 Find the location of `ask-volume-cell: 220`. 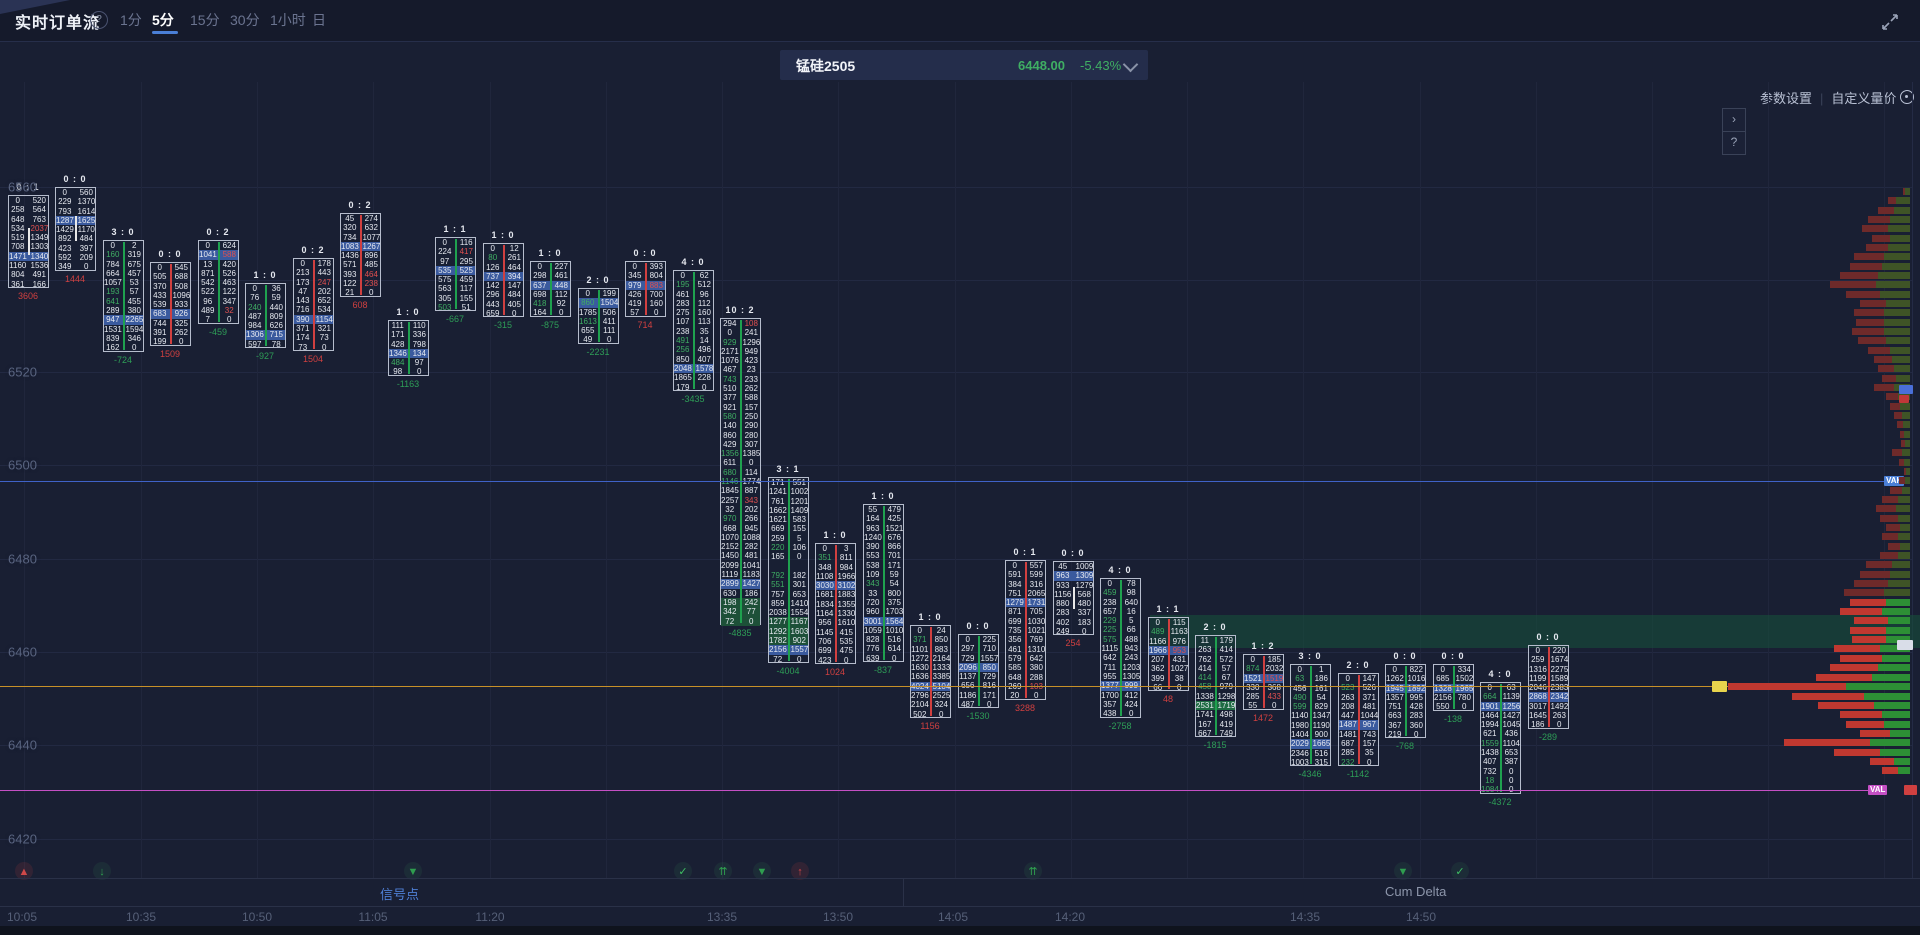

ask-volume-cell: 220 is located at coordinates (1559, 650).